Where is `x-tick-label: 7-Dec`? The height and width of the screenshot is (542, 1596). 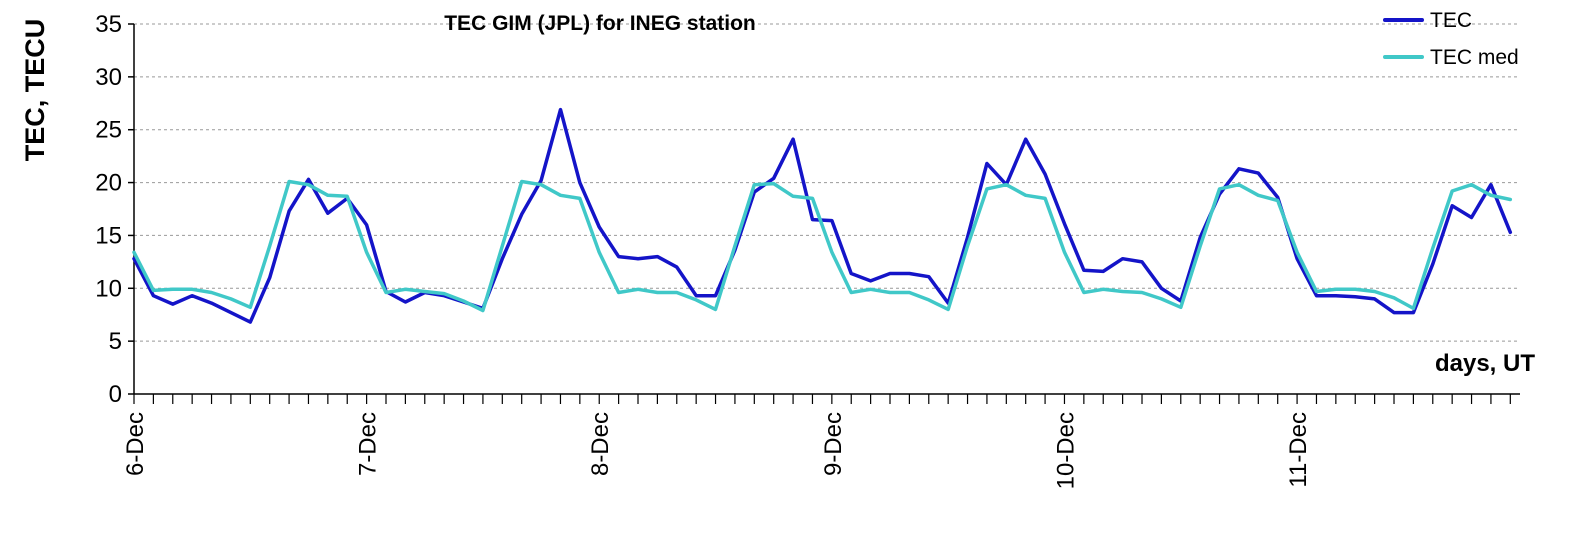
x-tick-label: 7-Dec is located at coordinates (368, 444).